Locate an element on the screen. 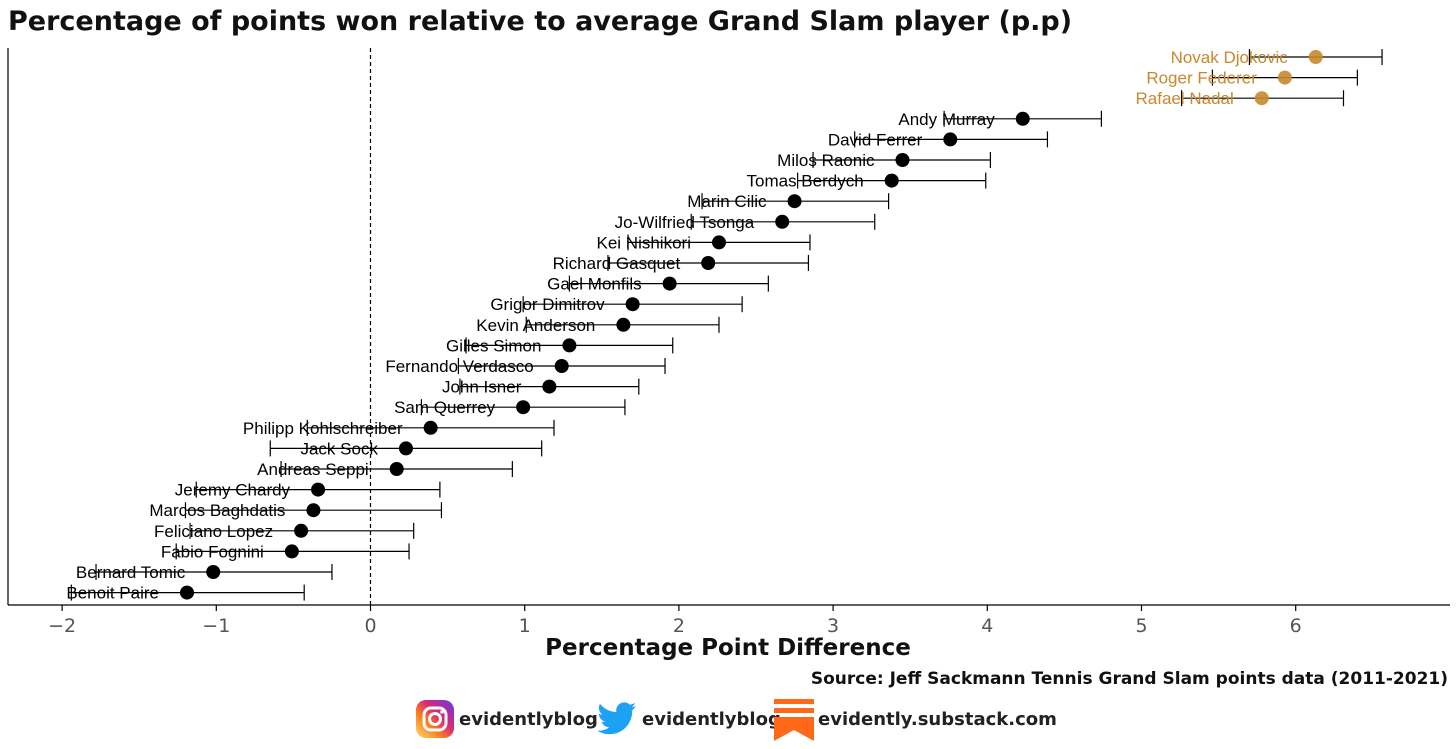 The height and width of the screenshot is (749, 1456). player-label: Fabio Fognini is located at coordinates (212, 551).